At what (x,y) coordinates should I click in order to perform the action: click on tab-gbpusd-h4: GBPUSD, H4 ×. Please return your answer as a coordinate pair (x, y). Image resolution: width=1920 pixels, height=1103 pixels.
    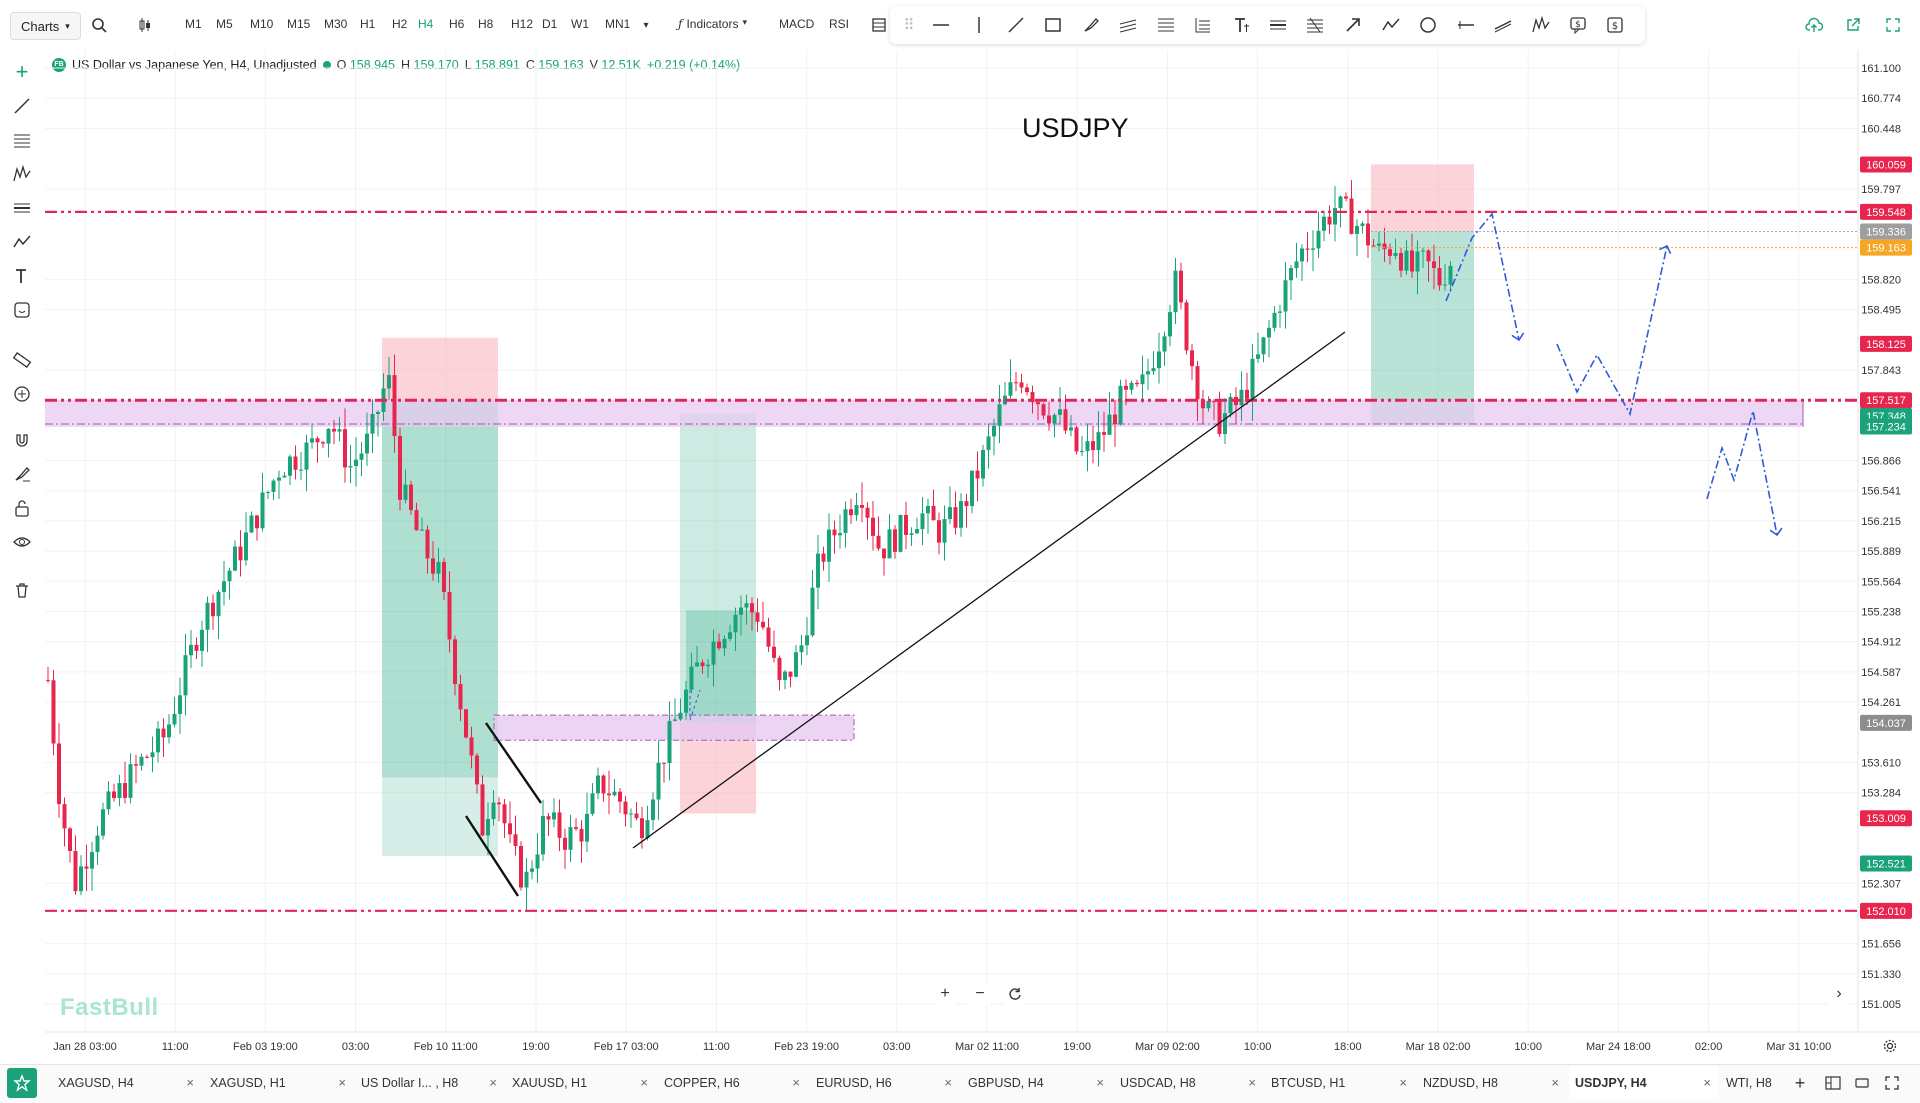
    Looking at the image, I should click on (1037, 1083).